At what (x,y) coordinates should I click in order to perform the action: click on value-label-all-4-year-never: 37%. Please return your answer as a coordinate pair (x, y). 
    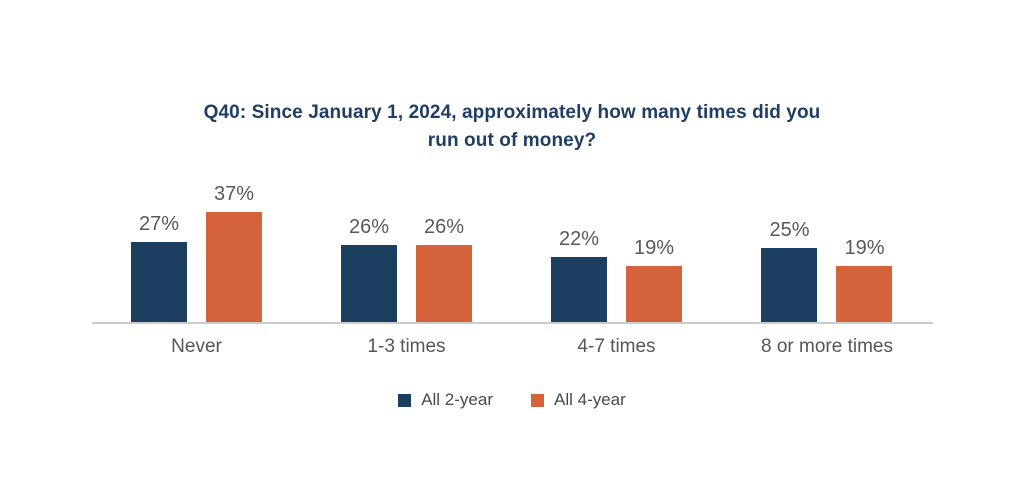
    Looking at the image, I should click on (234, 194).